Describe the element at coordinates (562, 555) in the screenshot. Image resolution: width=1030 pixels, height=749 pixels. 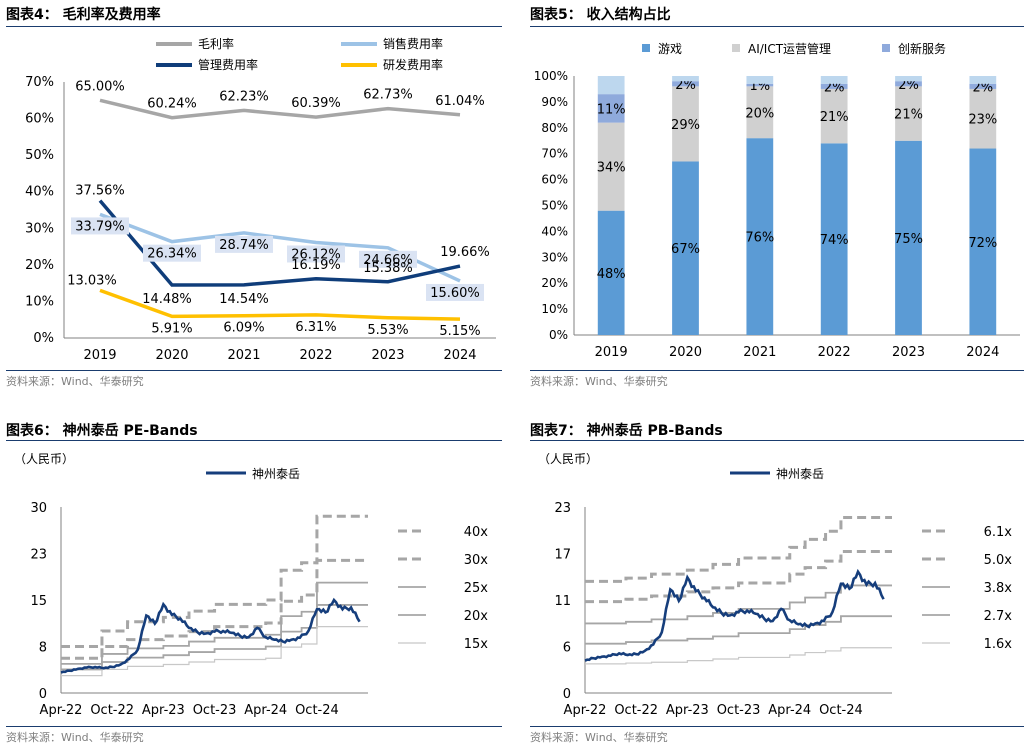
I see `y-tick-label: 17` at that location.